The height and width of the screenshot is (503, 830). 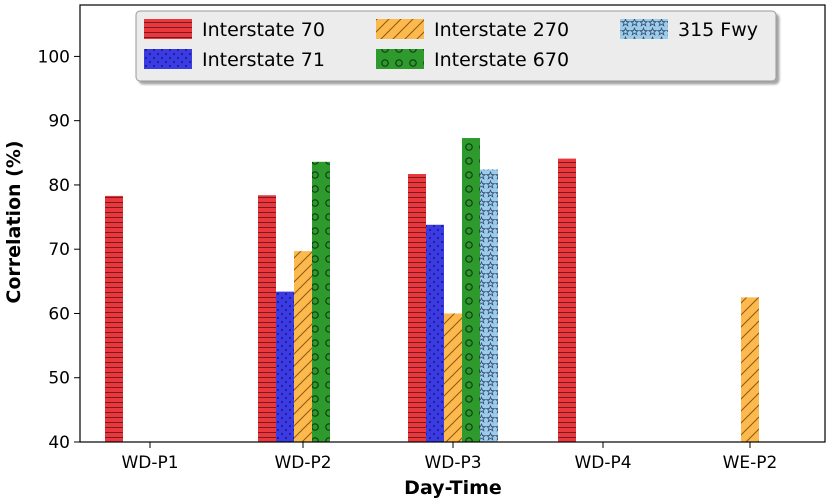 I want to click on bar-interstate-670-wd-p3, so click(x=471, y=290).